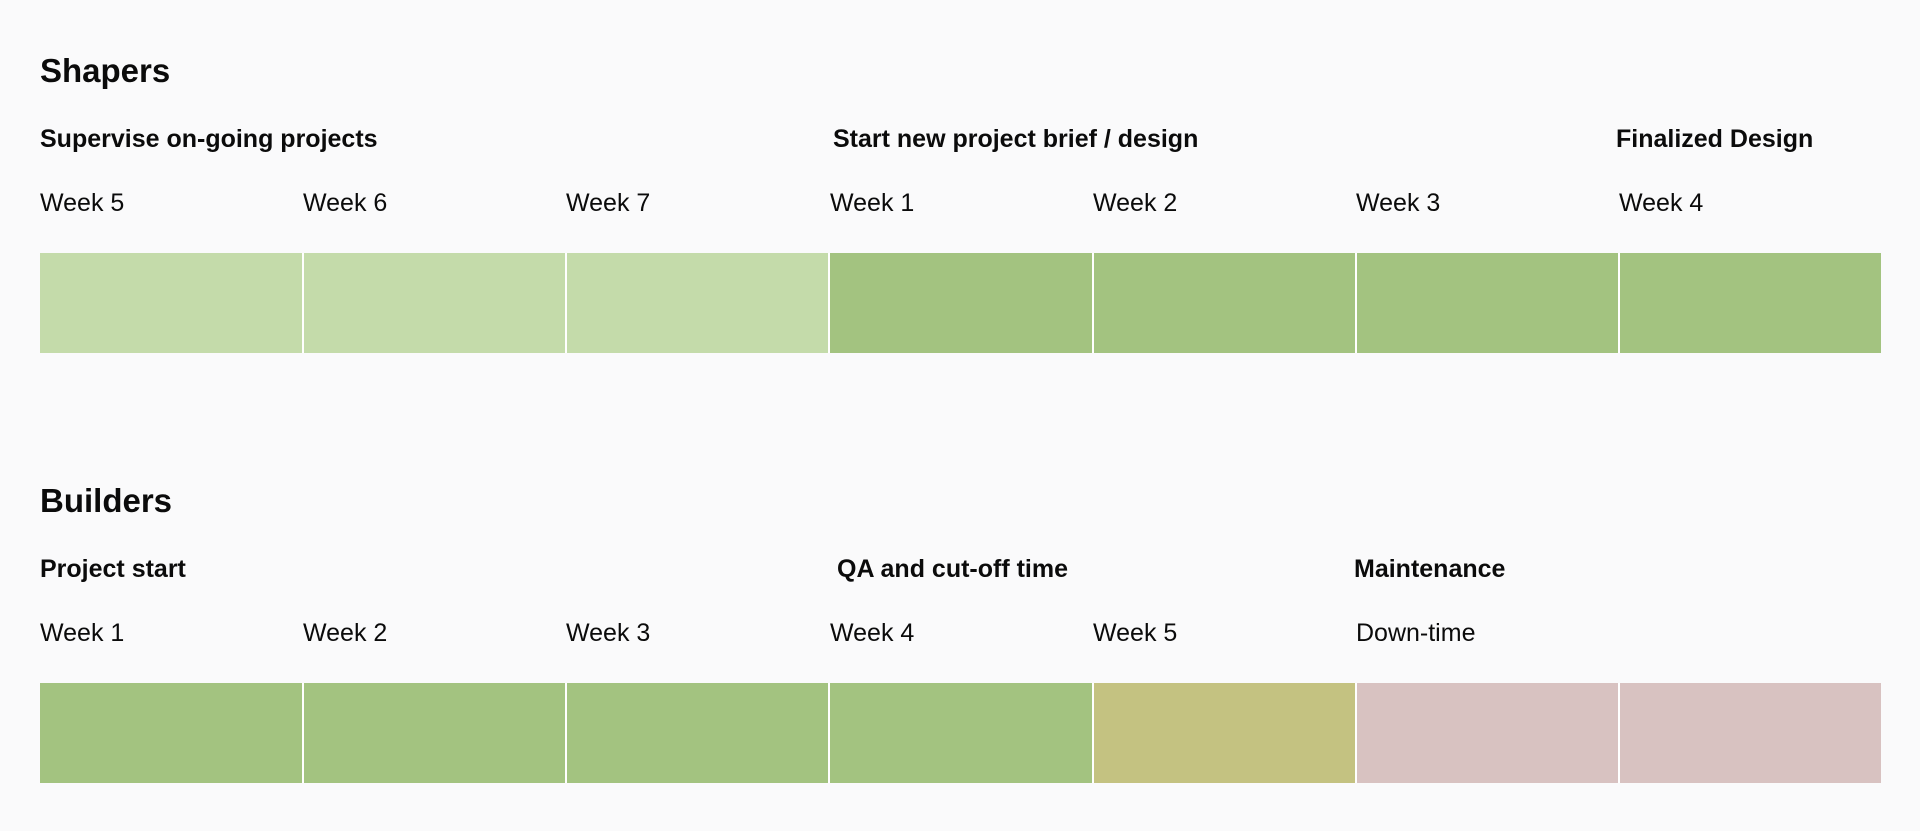  What do you see at coordinates (209, 139) in the screenshot?
I see `phase-label: Supervise on-going projects` at bounding box center [209, 139].